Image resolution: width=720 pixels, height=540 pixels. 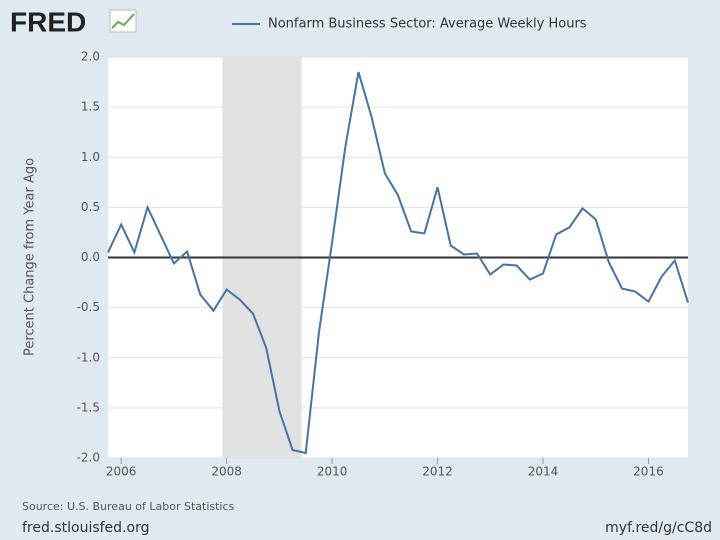 What do you see at coordinates (88, 357) in the screenshot?
I see `y-tick-label: -1.0` at bounding box center [88, 357].